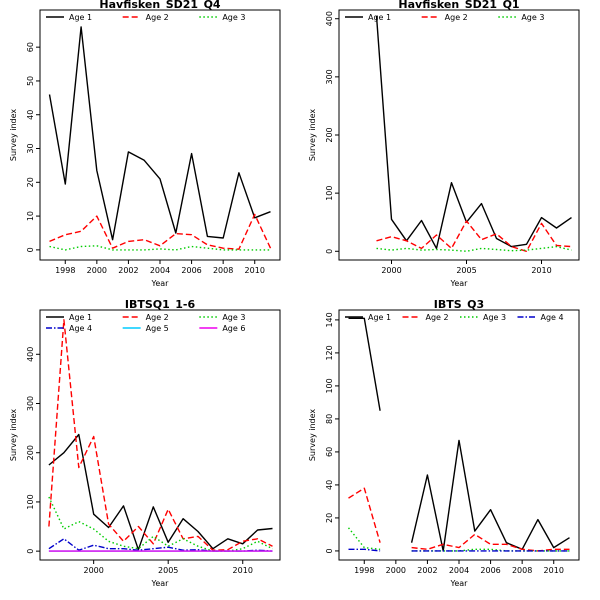 This screenshot has height=600, width=600. Describe the element at coordinates (329, 319) in the screenshot. I see `y-tick-label: 140` at that location.